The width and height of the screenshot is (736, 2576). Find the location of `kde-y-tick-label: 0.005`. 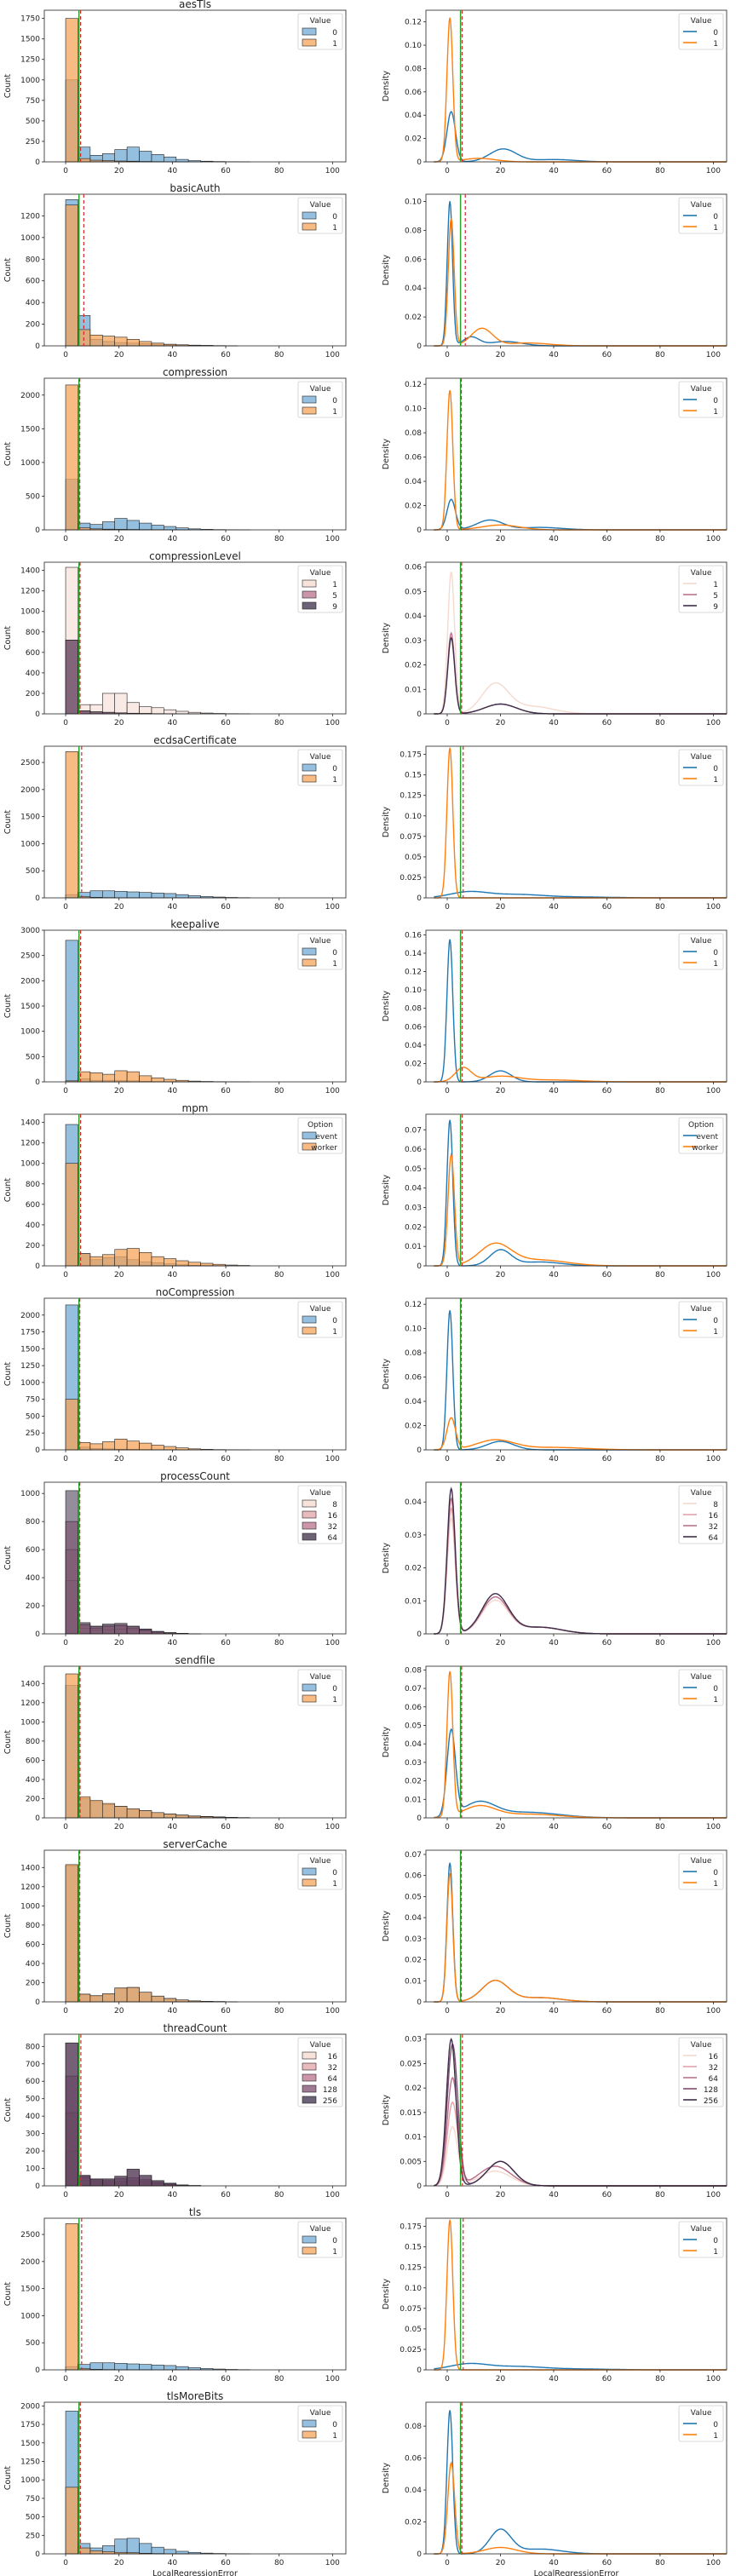

kde-y-tick-label: 0.005 is located at coordinates (411, 2162).